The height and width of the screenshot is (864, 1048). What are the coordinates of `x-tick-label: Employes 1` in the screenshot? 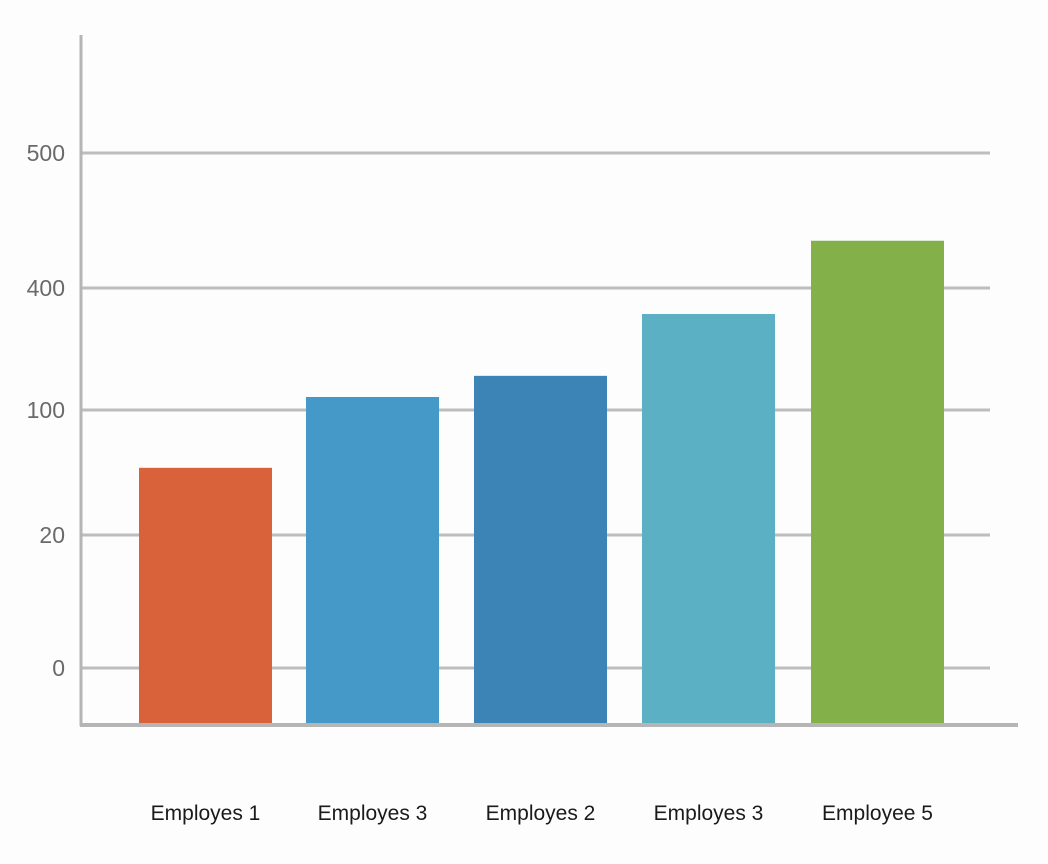 It's located at (206, 813).